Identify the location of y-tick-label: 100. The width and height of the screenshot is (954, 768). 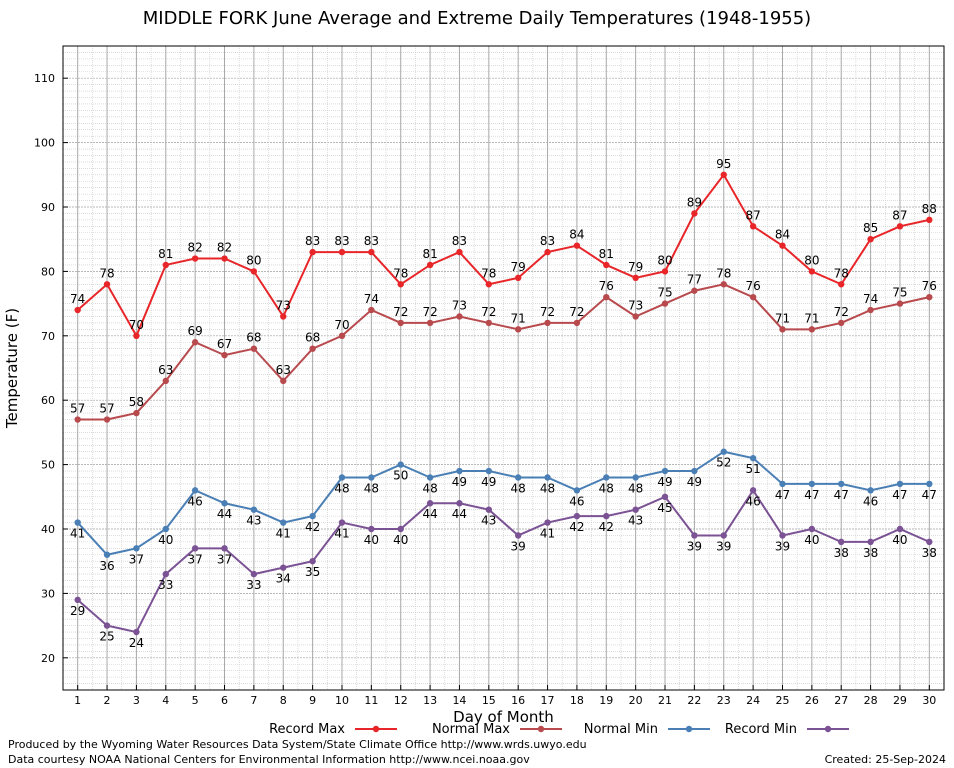
(44, 143).